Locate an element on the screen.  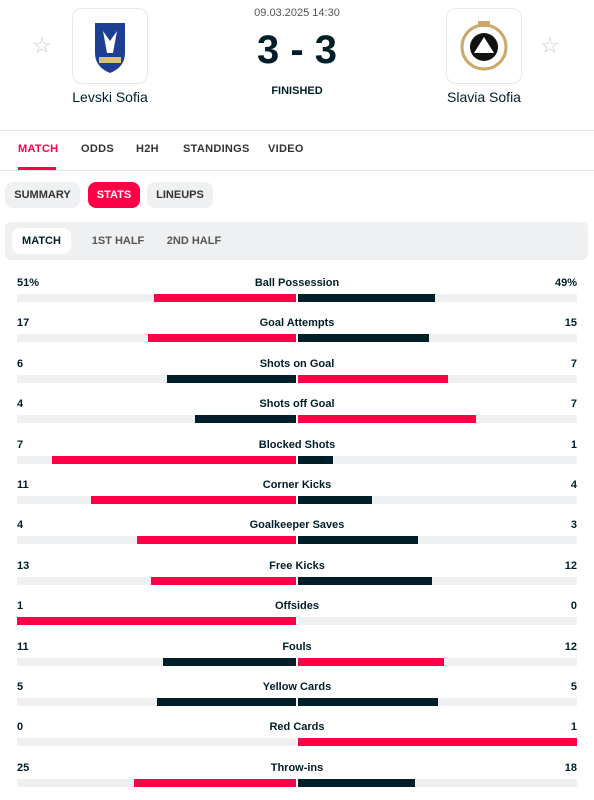
home-value: 13 is located at coordinates (23, 565).